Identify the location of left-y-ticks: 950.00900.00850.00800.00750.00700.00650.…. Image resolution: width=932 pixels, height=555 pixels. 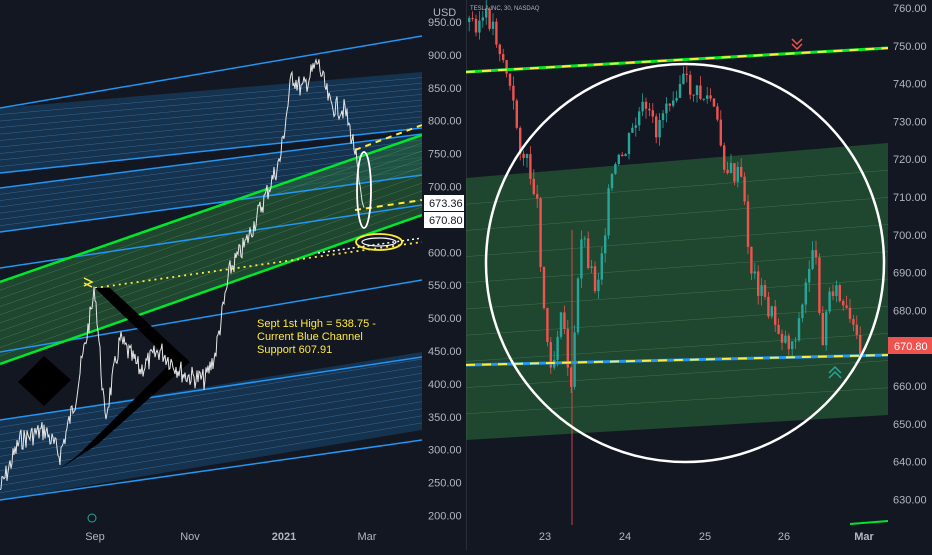
(445, 270).